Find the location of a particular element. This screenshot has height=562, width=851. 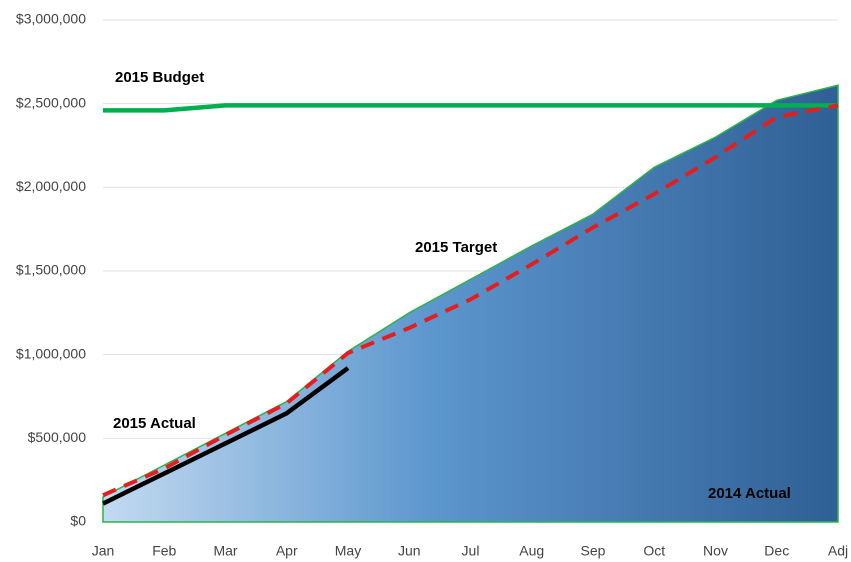

x-tick-label: Dec is located at coordinates (776, 551).